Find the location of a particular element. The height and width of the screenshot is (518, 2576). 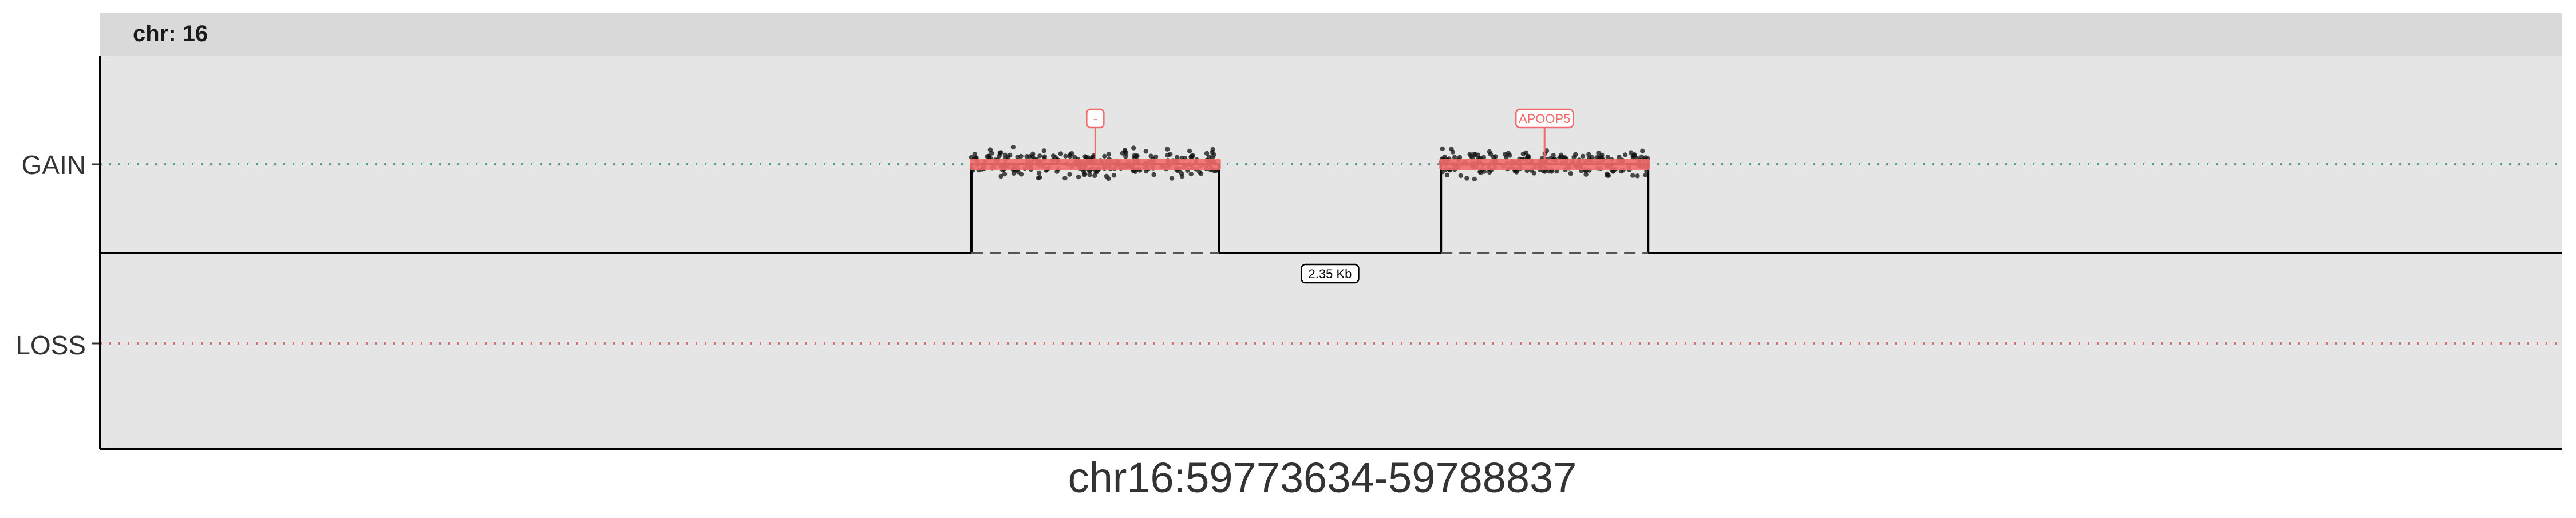

gap-size-label: 2.35 Kb is located at coordinates (1330, 274).